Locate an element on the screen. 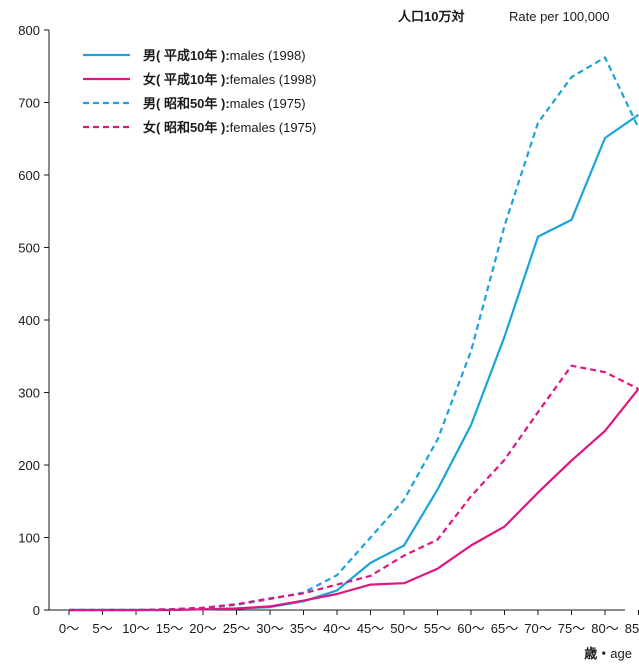 This screenshot has width=639, height=664. legend-label-jp: 男( 昭和50年 ): is located at coordinates (186, 103).